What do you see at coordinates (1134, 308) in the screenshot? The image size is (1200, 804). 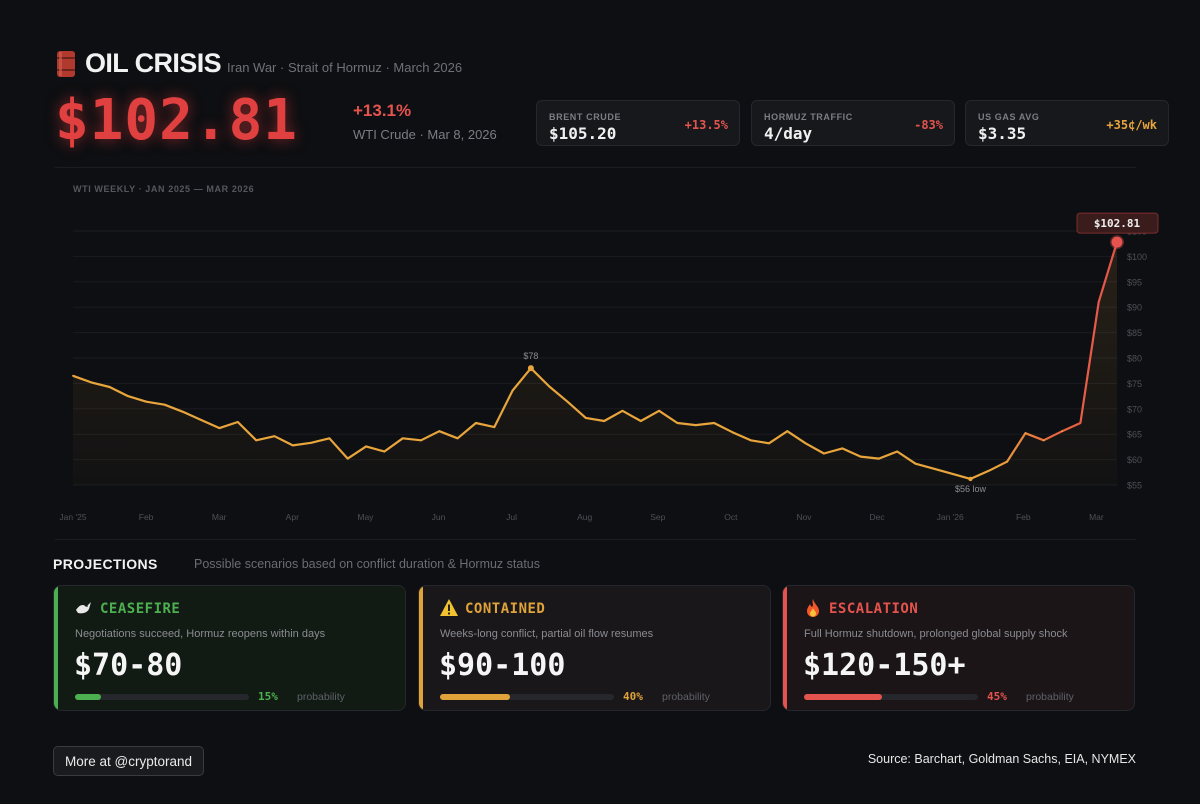 I see `y-tick-label: $90` at bounding box center [1134, 308].